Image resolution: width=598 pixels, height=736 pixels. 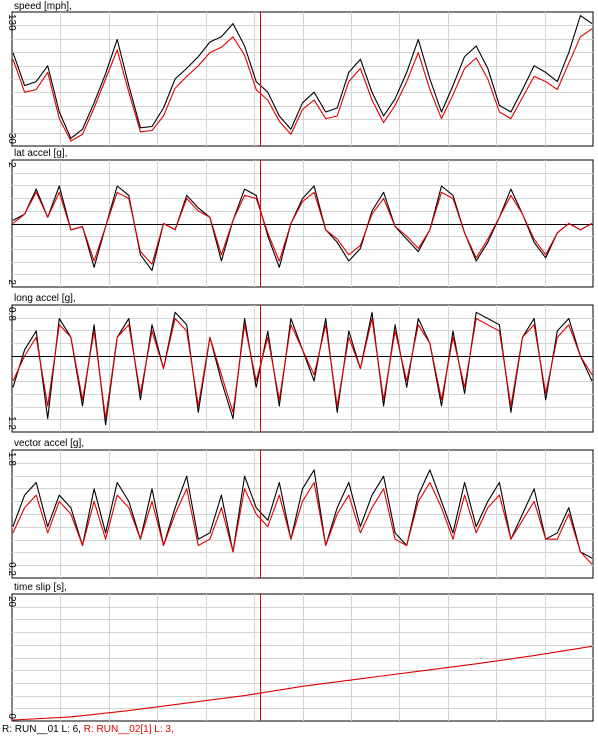 What do you see at coordinates (11, 716) in the screenshot?
I see `y-tick-bottom: 0` at bounding box center [11, 716].